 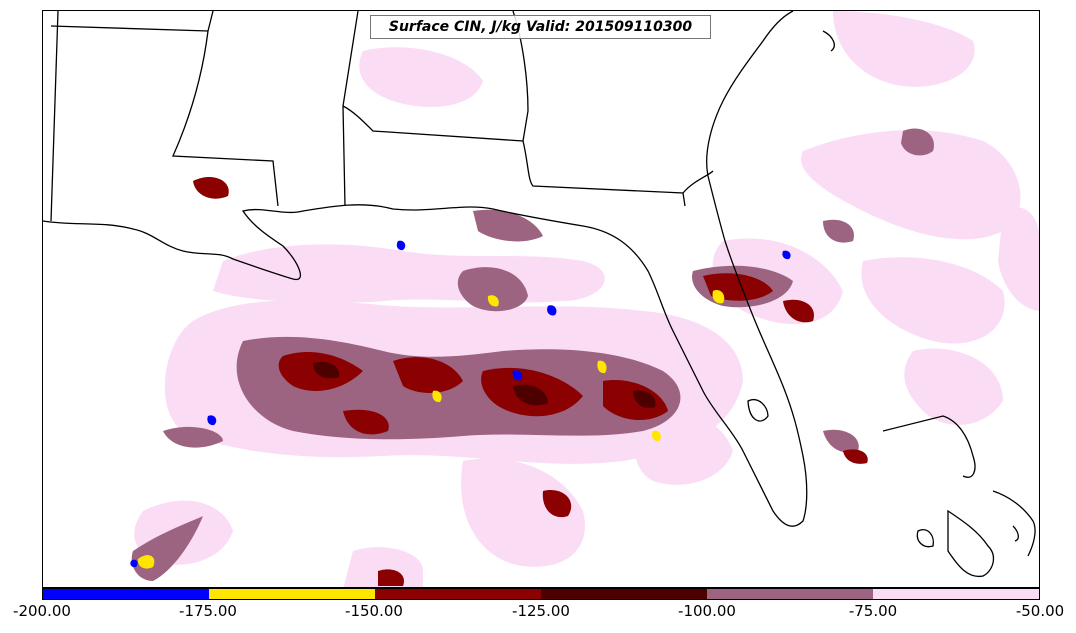 I want to click on colorbar-tick-label: -200.00, so click(x=42, y=611).